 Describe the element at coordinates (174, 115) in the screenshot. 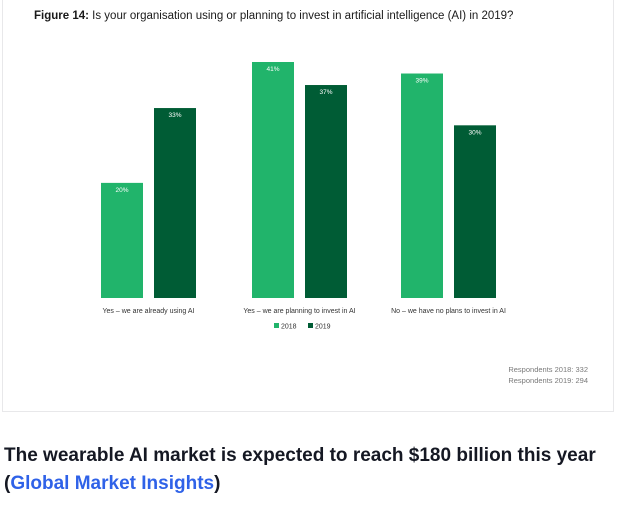

I see `data-label-2019-1: 33%` at that location.